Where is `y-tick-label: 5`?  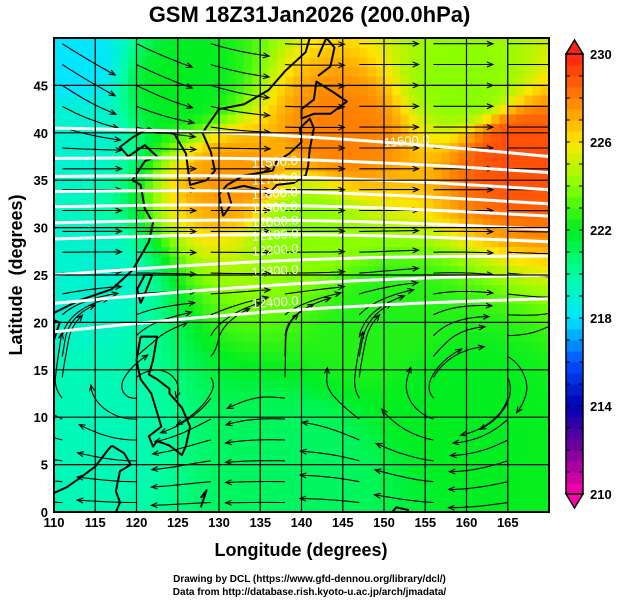 y-tick-label: 5 is located at coordinates (44, 465).